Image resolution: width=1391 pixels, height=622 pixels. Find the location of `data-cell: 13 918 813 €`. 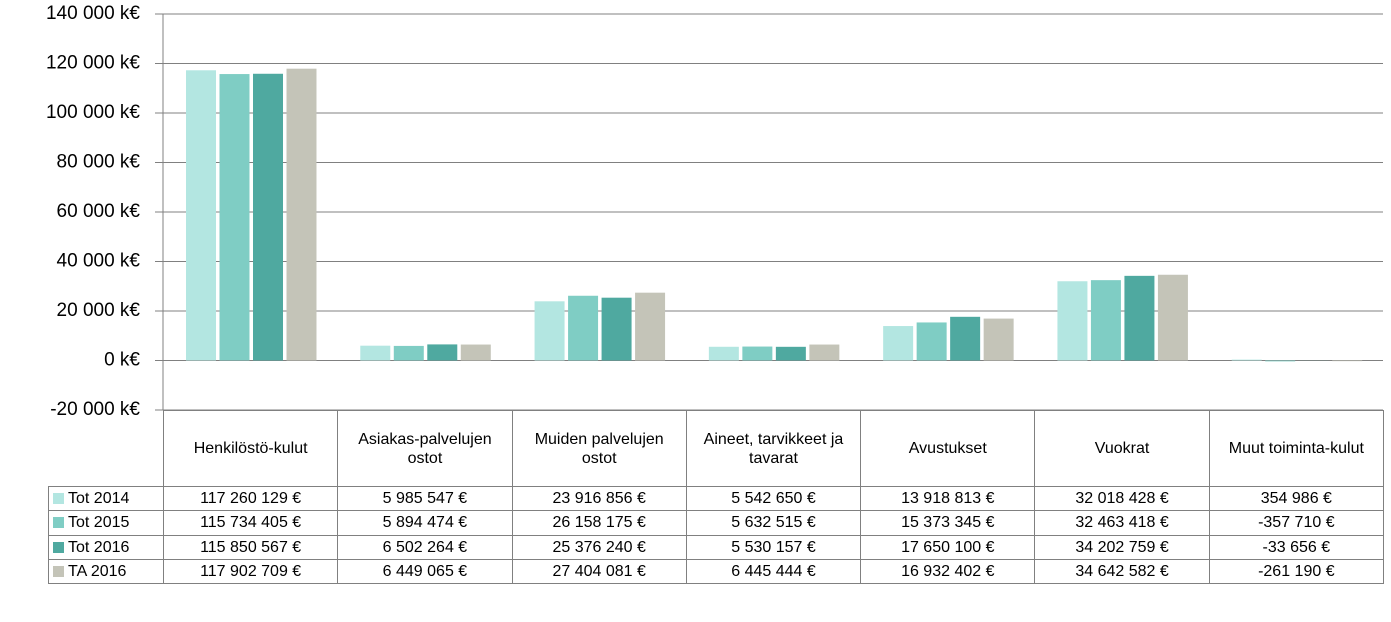

data-cell: 13 918 813 € is located at coordinates (948, 499).